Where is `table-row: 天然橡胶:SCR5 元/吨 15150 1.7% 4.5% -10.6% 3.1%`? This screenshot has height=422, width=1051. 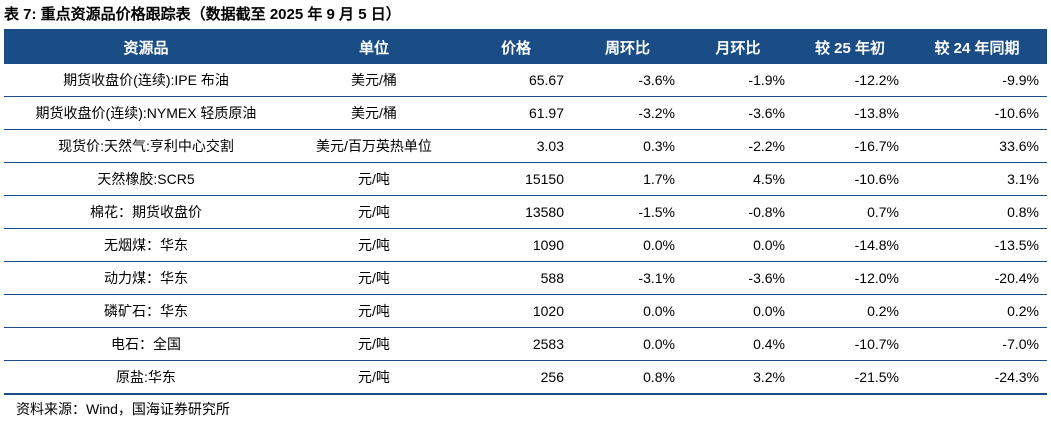 table-row: 天然橡胶:SCR5 元/吨 15150 1.7% 4.5% -10.6% 3.1% is located at coordinates (525, 179).